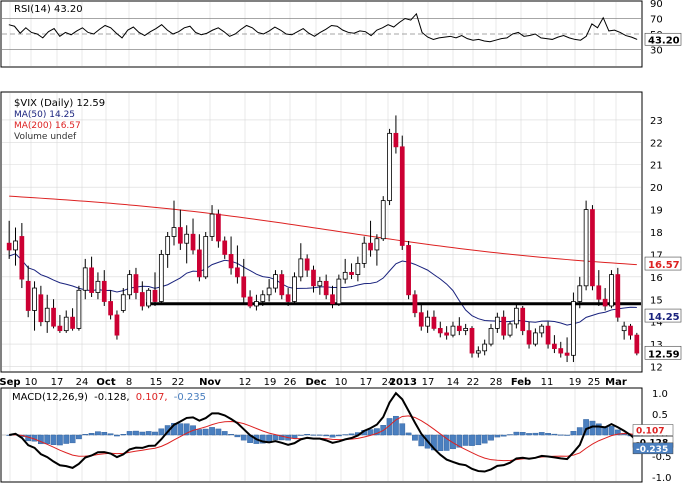  Describe the element at coordinates (616, 382) in the screenshot. I see `x-axis-label: Mar` at that location.